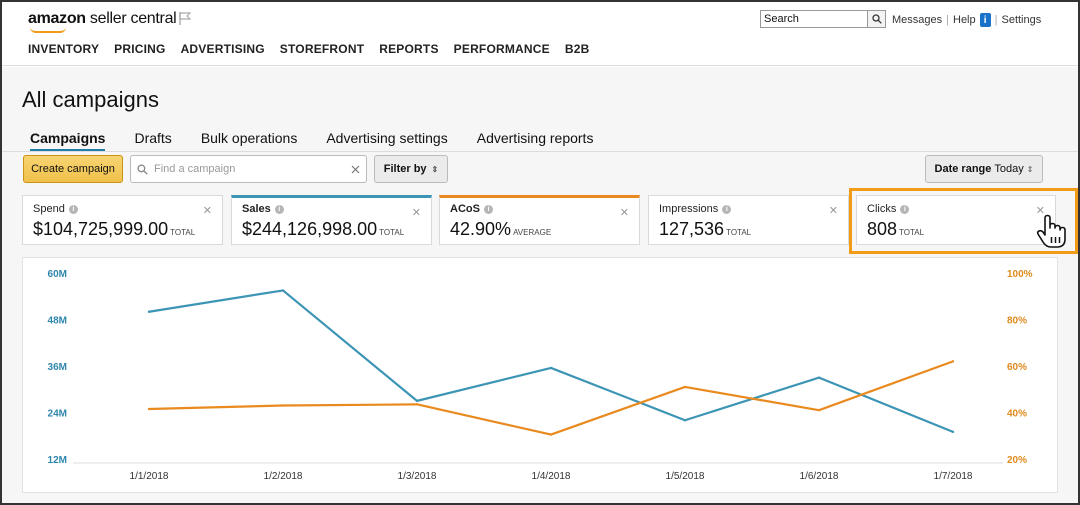 This screenshot has width=1080, height=505. I want to click on nav-pricing: PRICING, so click(140, 49).